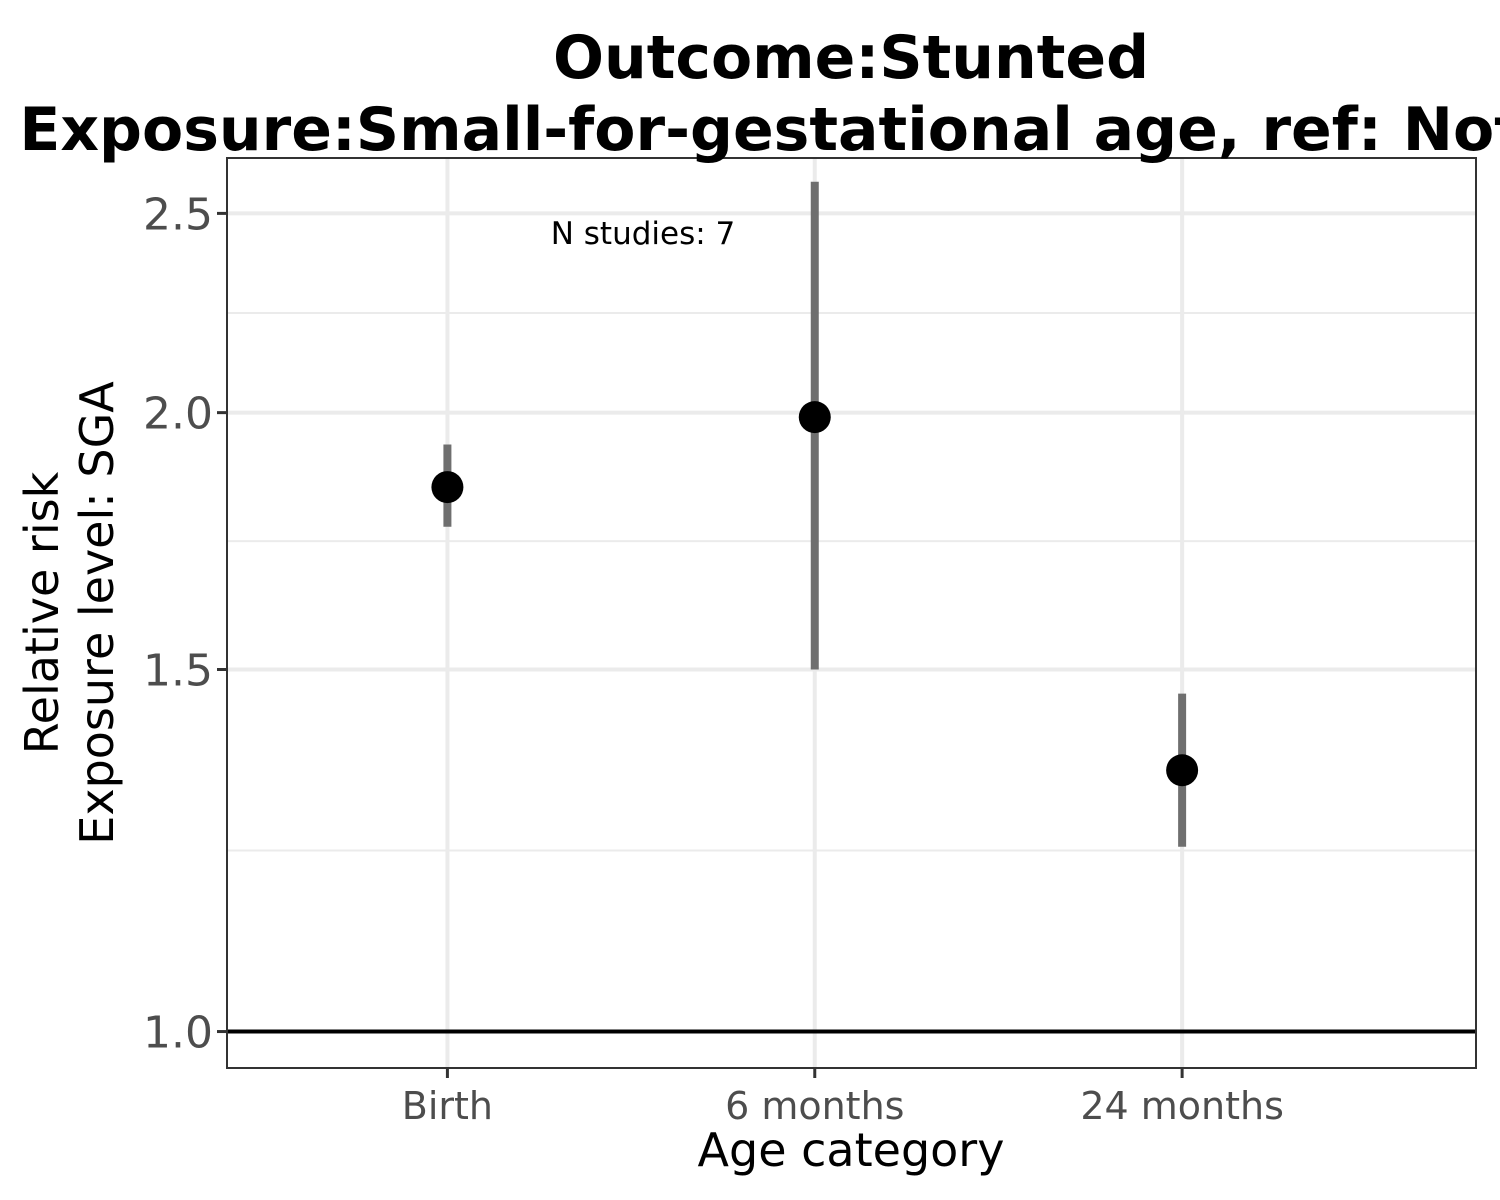 Image resolution: width=1500 pixels, height=1200 pixels. I want to click on y-tick-label: 1.5, so click(178, 671).